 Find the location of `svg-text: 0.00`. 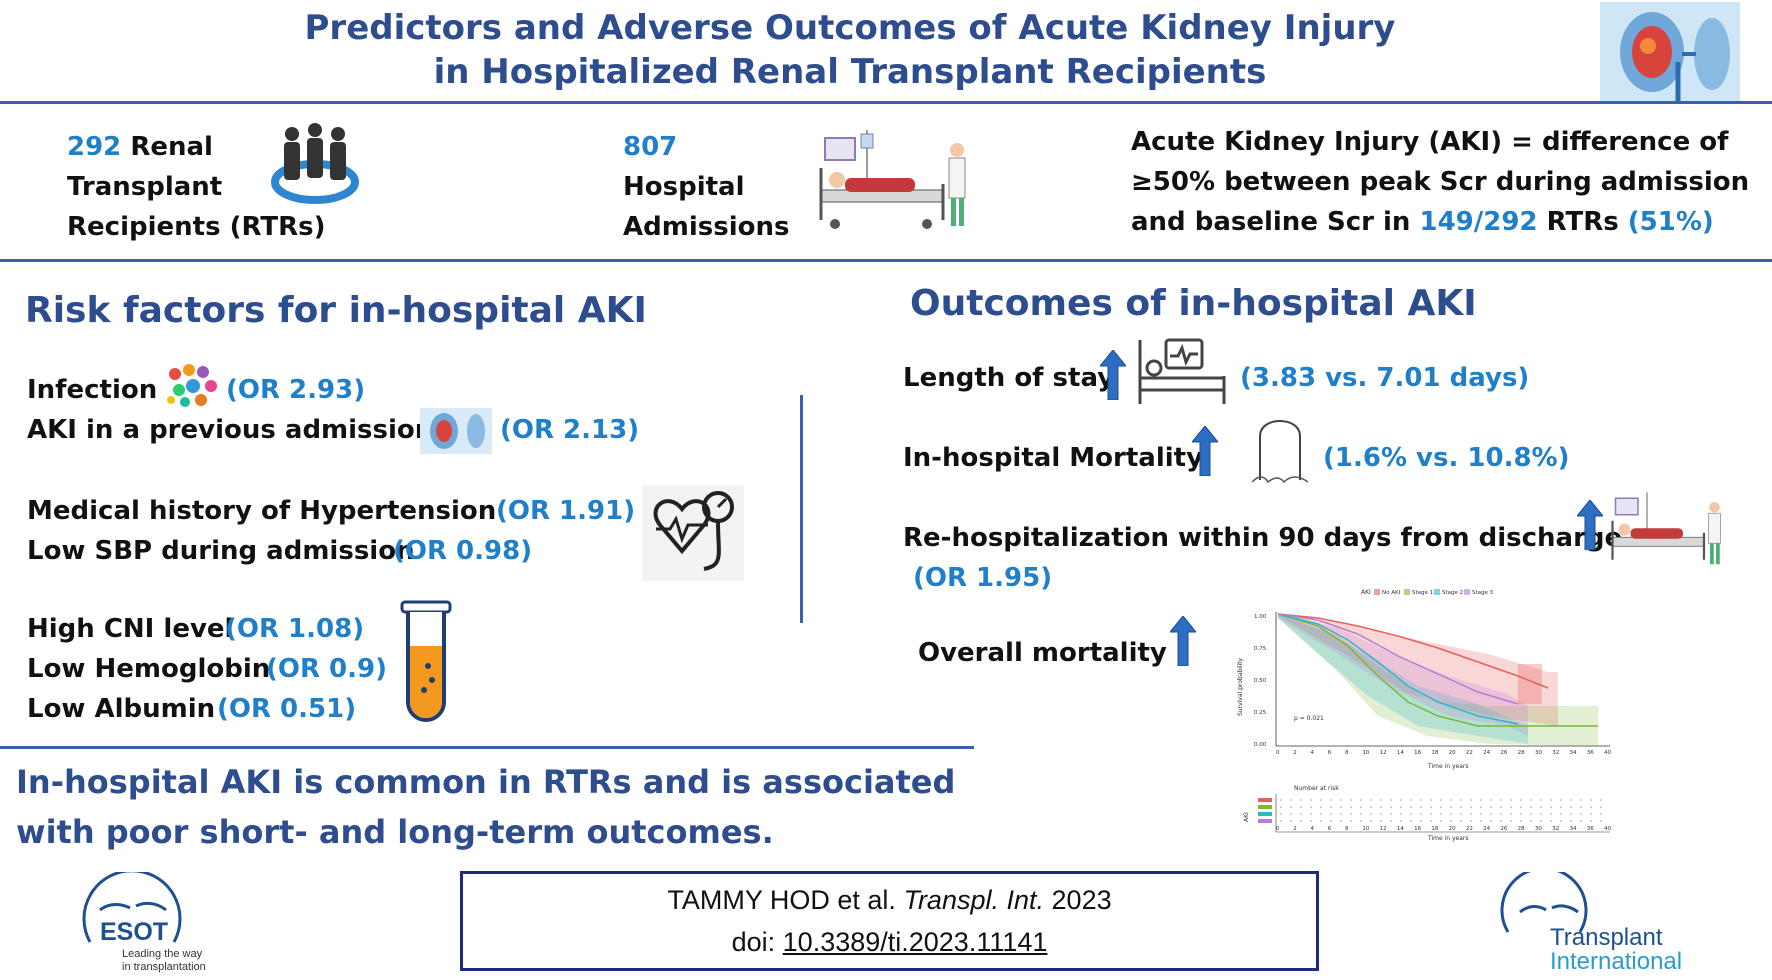

svg-text: 0.00 is located at coordinates (1260, 745).